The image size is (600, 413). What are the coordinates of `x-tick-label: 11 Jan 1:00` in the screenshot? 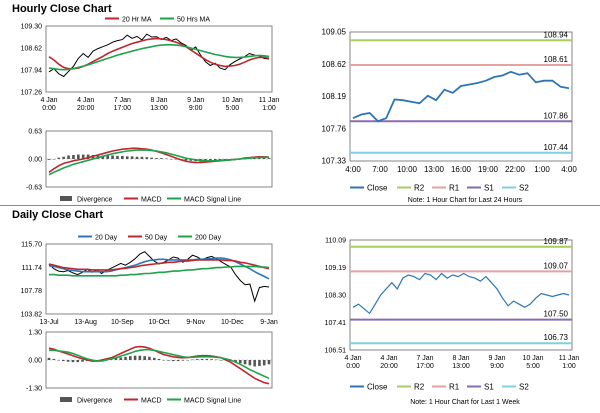 It's located at (569, 362).